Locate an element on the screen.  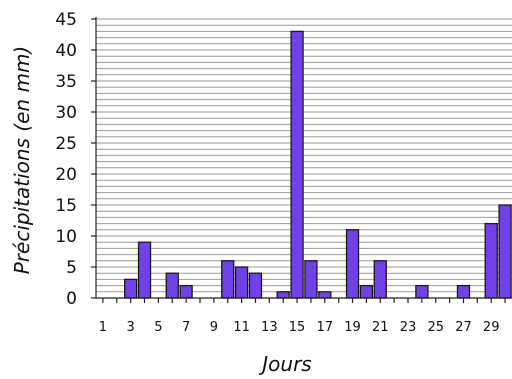
y-tick-label: 35 is located at coordinates (66, 82).